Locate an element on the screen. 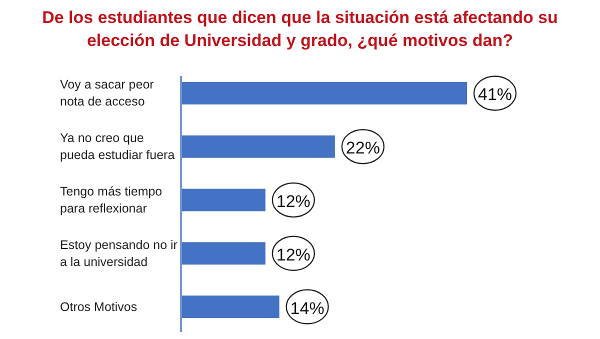  y-tick-label: Otros Motivos is located at coordinates (99, 307).